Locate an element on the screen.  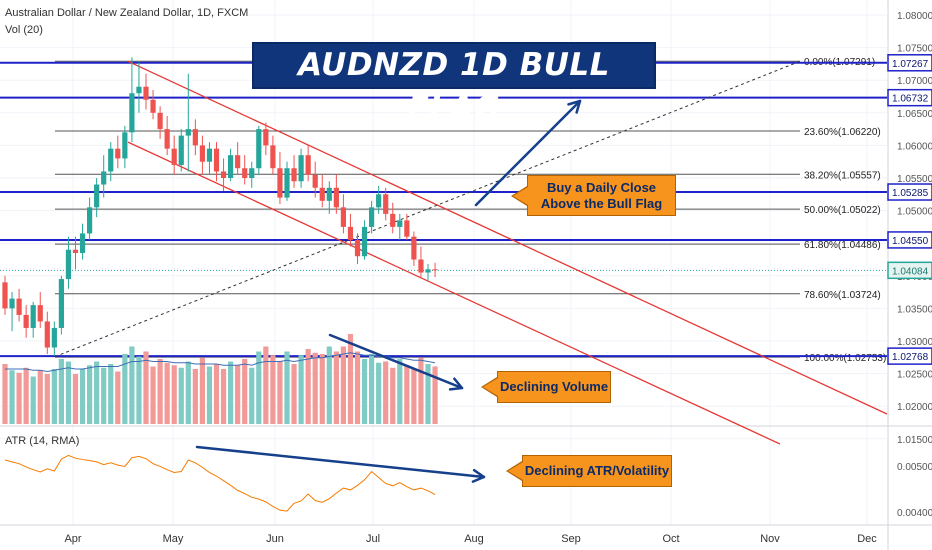
price-tick-label: 1.05000 is located at coordinates (914, 212).